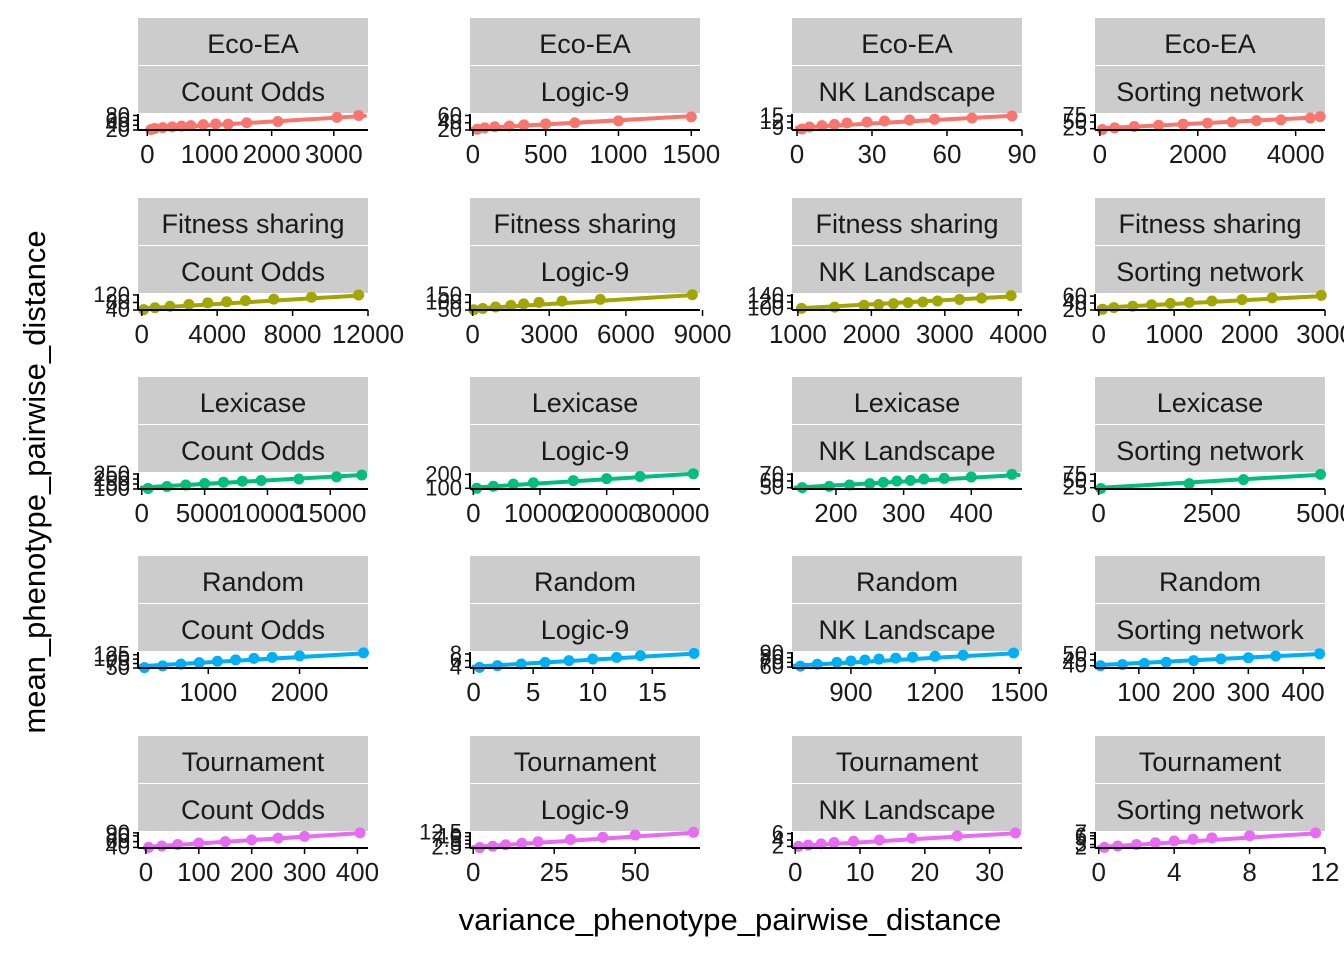 The width and height of the screenshot is (1344, 960). I want to click on y-tick-label: 140, so click(765, 295).